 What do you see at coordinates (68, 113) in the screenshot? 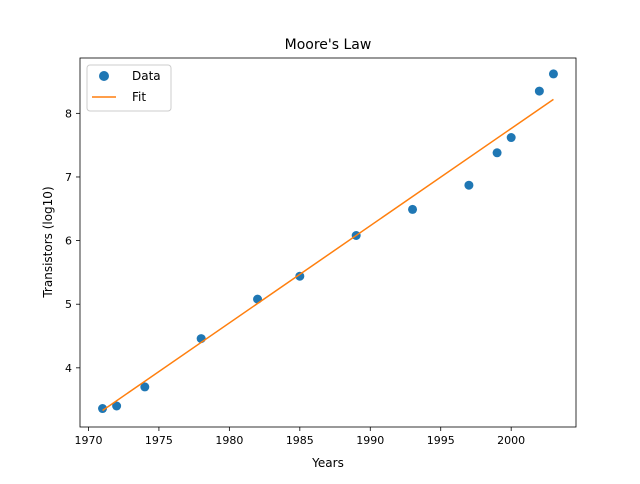
I see `y-tick-label: 8` at bounding box center [68, 113].